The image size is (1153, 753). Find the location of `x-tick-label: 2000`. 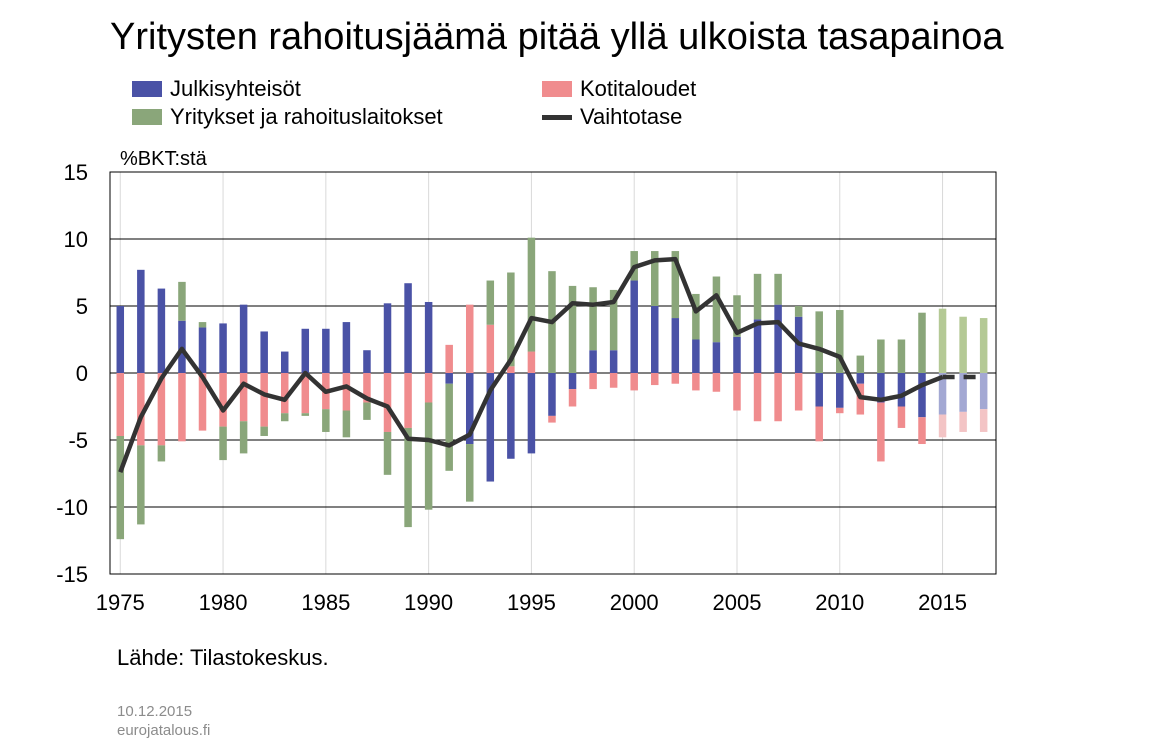

x-tick-label: 2000 is located at coordinates (634, 602).